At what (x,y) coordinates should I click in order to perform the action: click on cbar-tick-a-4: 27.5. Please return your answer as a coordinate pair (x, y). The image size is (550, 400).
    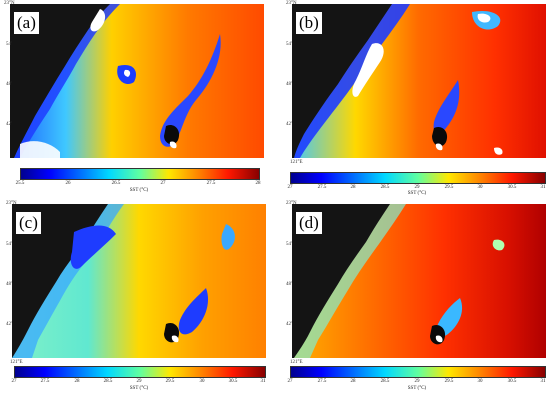
    Looking at the image, I should click on (211, 183).